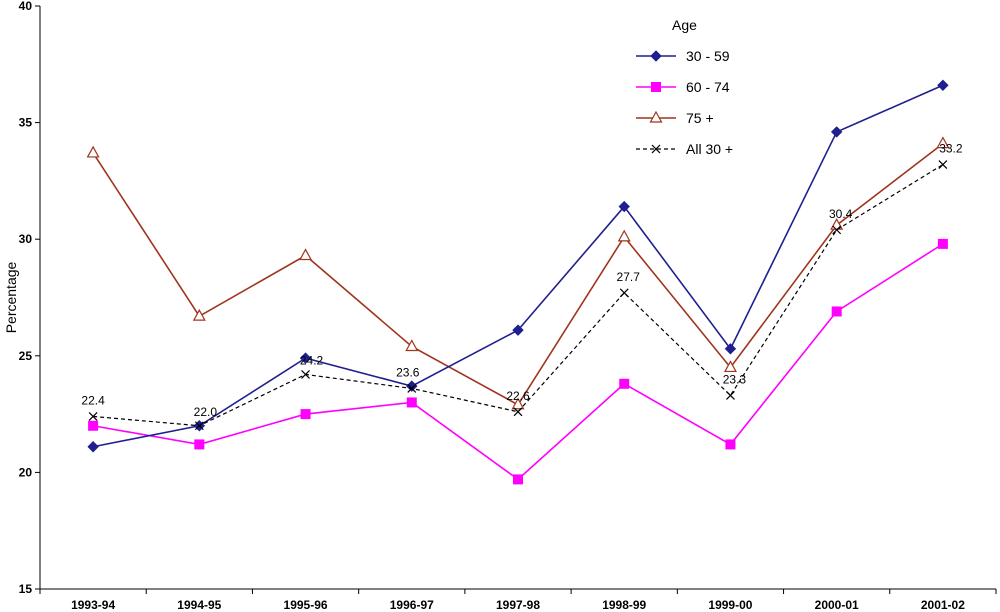 The width and height of the screenshot is (1000, 612). I want to click on x-tick-label: 1999-00, so click(730, 605).